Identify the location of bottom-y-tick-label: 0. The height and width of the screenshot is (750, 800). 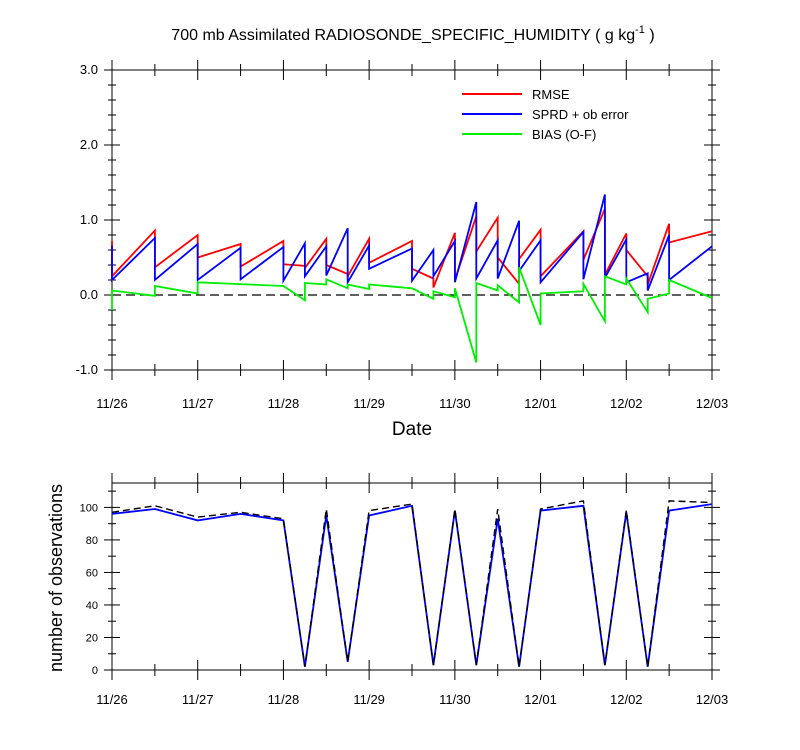
(95, 671).